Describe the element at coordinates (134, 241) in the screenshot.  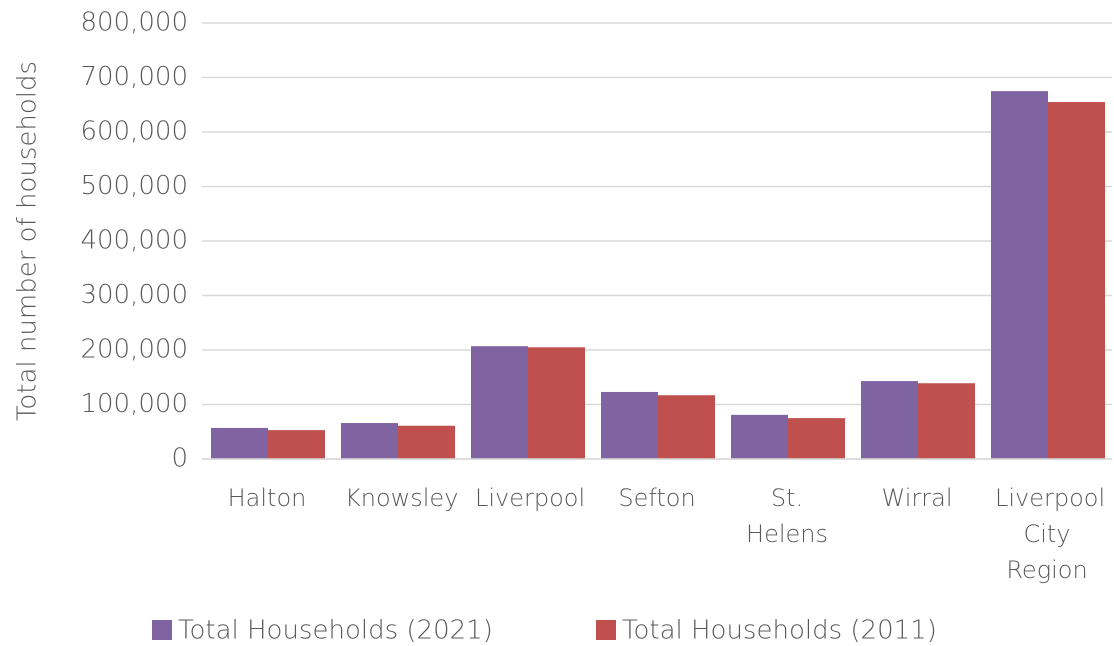
I see `y-tick-label: 400,000` at that location.